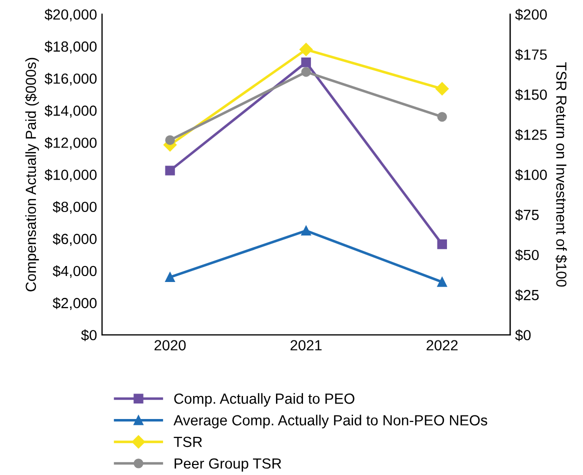  What do you see at coordinates (74, 271) in the screenshot?
I see `y-tick-label: $4,000` at bounding box center [74, 271].